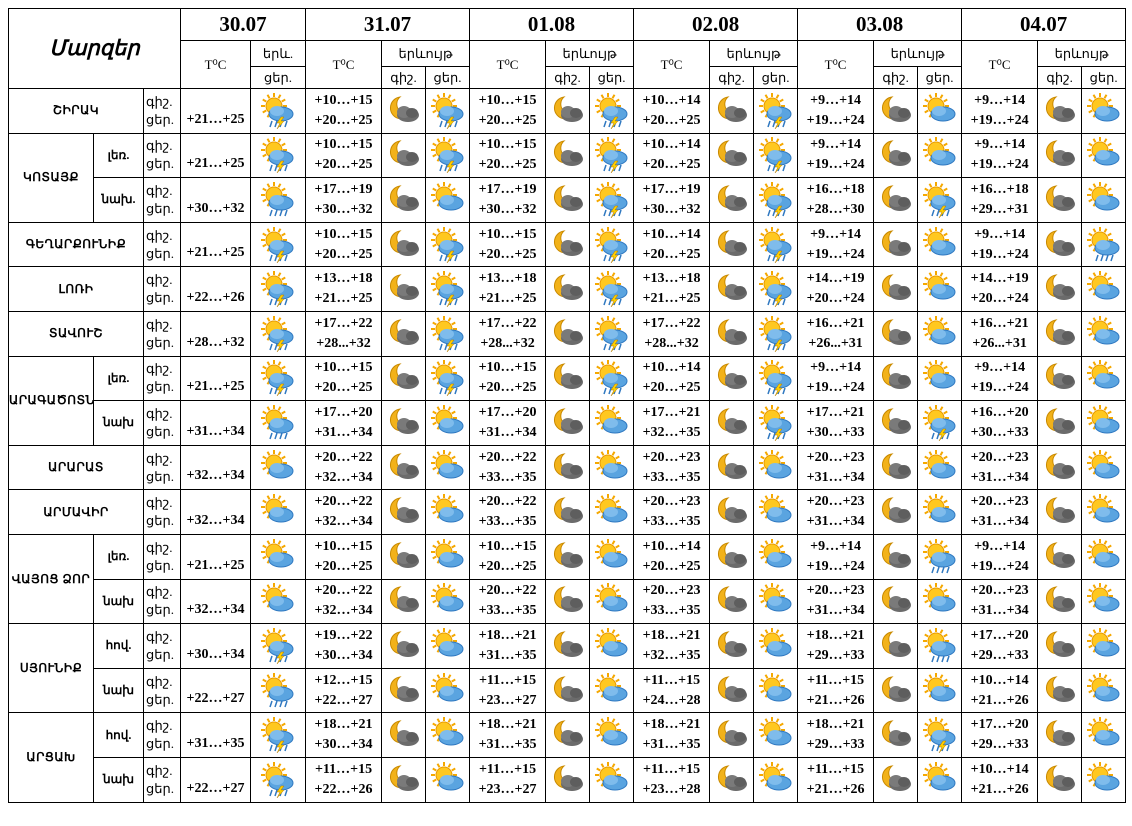 Image resolution: width=1132 pixels, height=826 pixels. What do you see at coordinates (835, 680) in the screenshot?
I see `night-temp: +11…+15` at bounding box center [835, 680].